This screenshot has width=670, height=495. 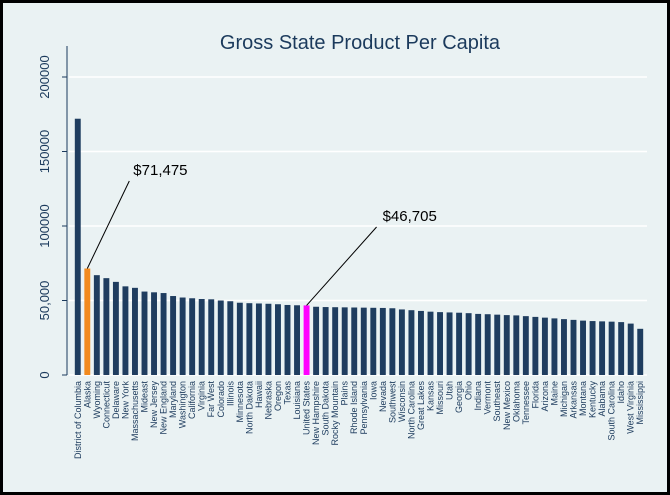 What do you see at coordinates (574, 400) in the screenshot?
I see `category-label-arkansas: Arkansas` at bounding box center [574, 400].